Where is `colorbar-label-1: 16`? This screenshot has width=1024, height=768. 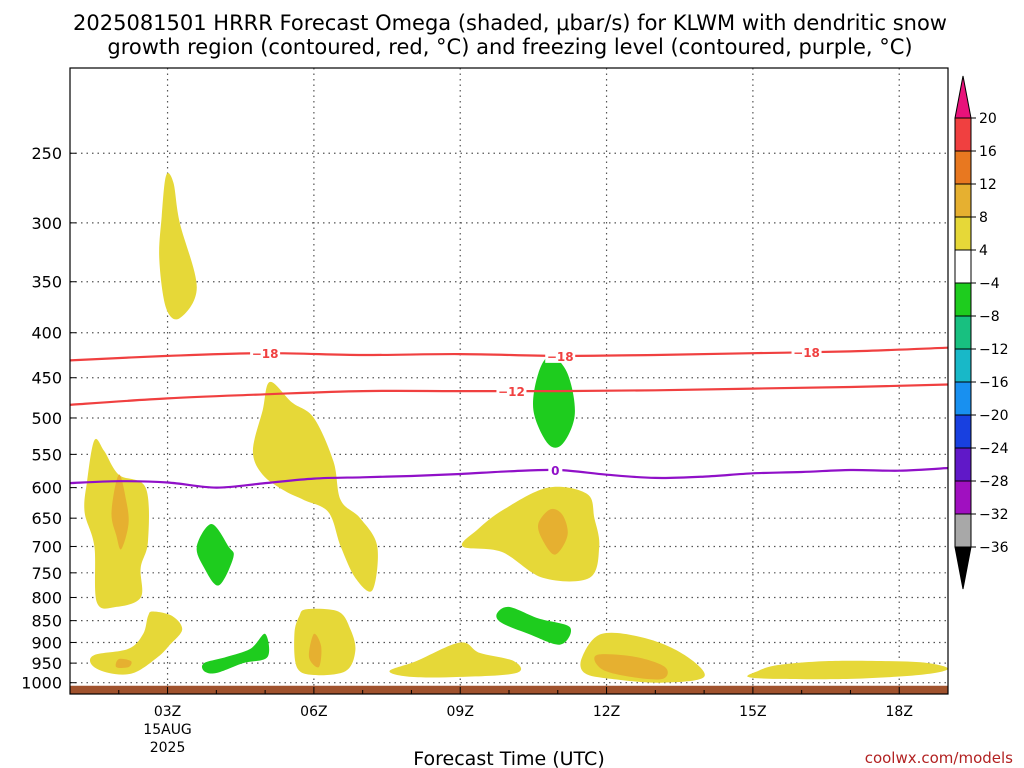
colorbar-label-1: 16 is located at coordinates (988, 152).